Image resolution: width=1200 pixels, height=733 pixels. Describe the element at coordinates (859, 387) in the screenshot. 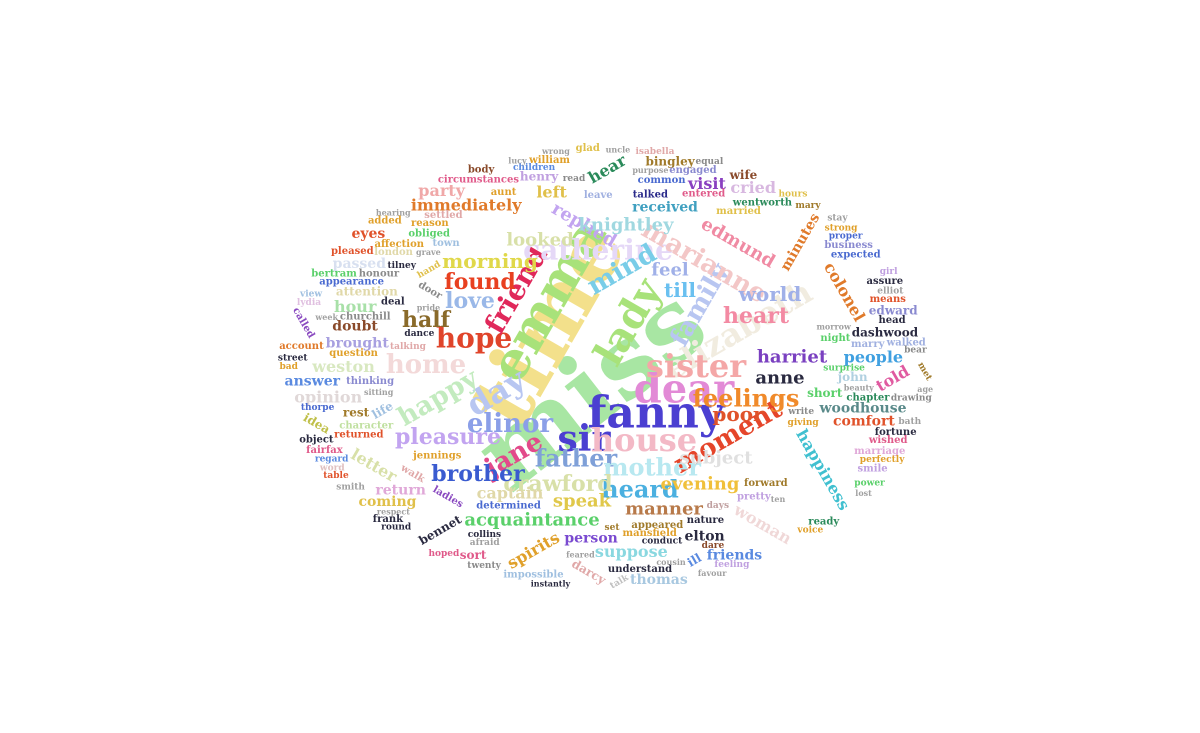

I see `cloud-word: beauty` at that location.